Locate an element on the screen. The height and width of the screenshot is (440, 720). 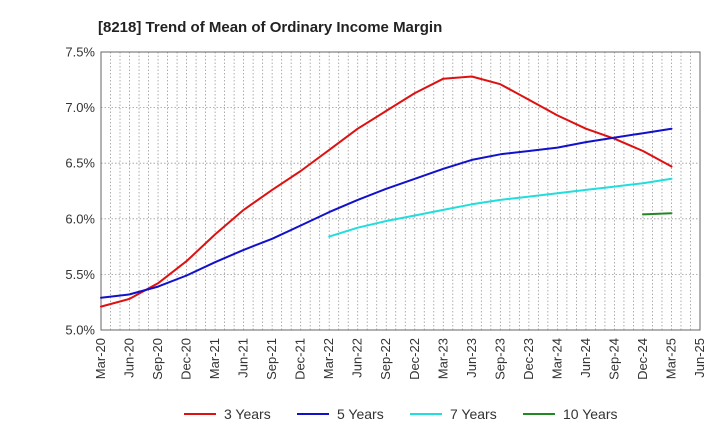
x-tick-label: Jun-25 is located at coordinates (699, 358).